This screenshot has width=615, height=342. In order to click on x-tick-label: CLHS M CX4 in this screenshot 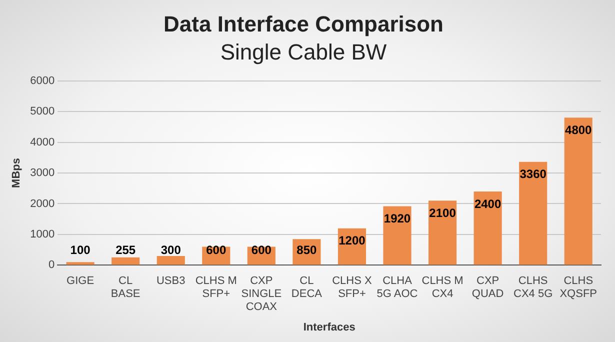, I will do `click(443, 287)`.